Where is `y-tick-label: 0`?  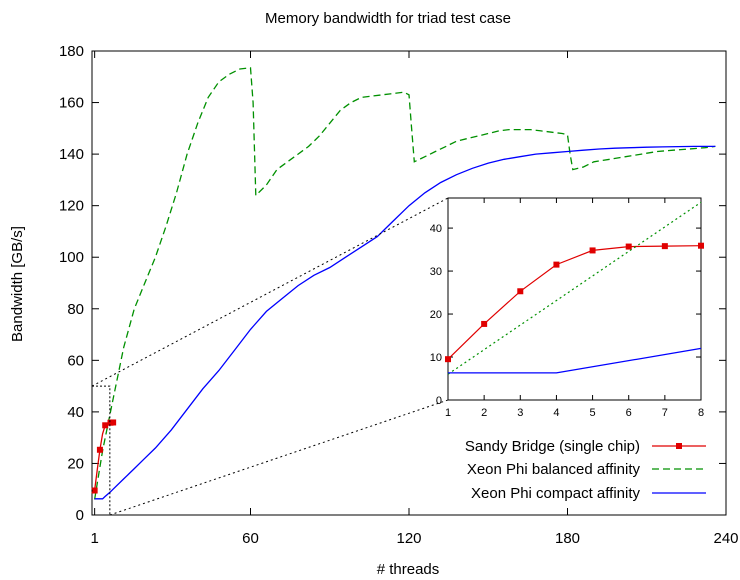 y-tick-label: 0 is located at coordinates (80, 515).